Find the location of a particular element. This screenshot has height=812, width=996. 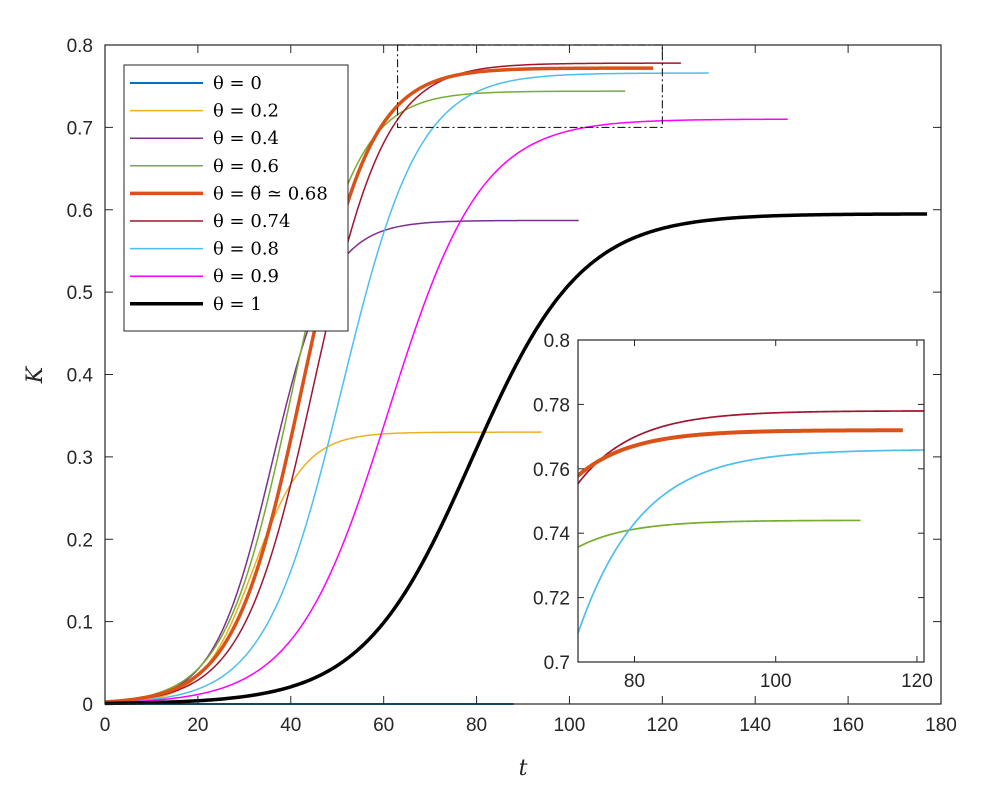

inset-y-tick-label: 0.76 is located at coordinates (551, 470).